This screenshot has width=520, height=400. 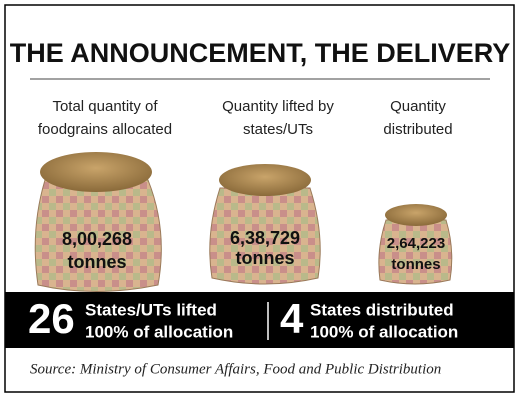 What do you see at coordinates (382, 309) in the screenshot?
I see `stat-text: States distributed` at bounding box center [382, 309].